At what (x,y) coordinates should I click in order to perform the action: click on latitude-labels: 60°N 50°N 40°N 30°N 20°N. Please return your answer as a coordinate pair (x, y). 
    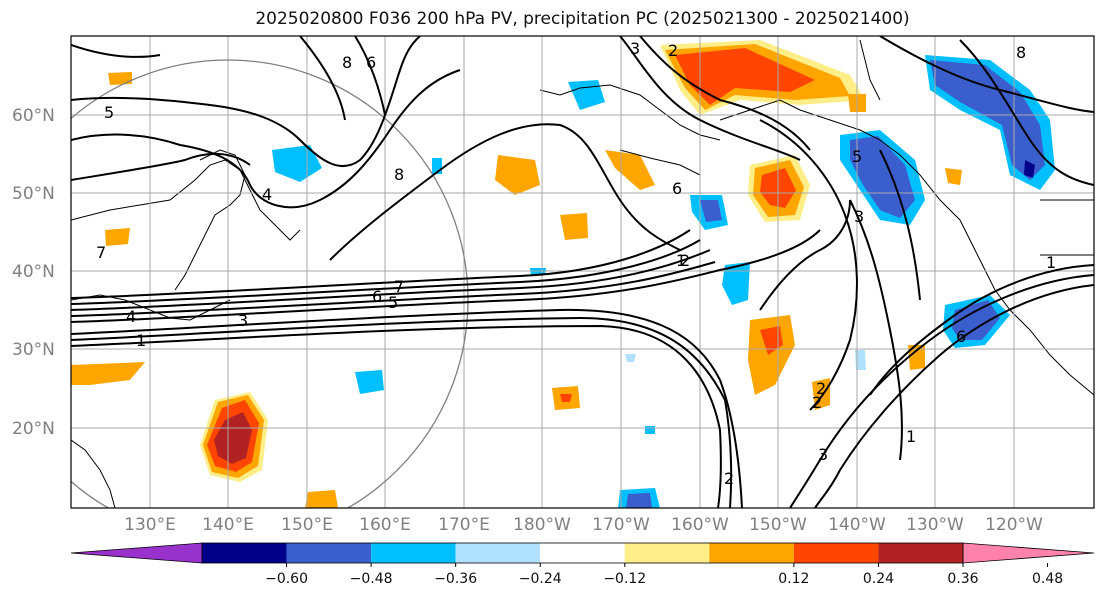
    Looking at the image, I should click on (33, 272).